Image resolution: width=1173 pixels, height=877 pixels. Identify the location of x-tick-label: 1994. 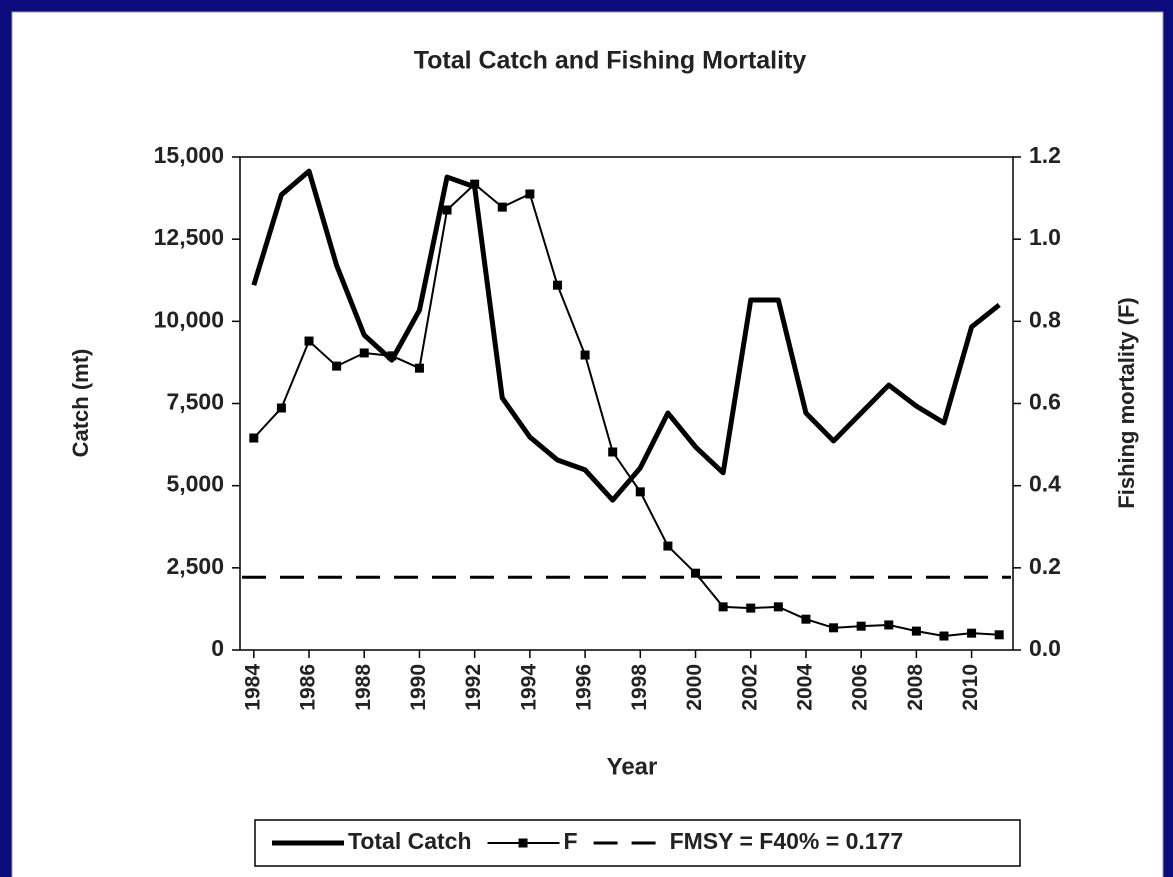
(528, 687).